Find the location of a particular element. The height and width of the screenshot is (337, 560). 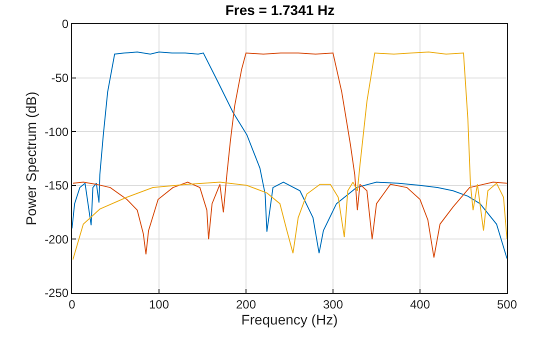

y-axis-title: Power Spectrum (dB) is located at coordinates (31, 159).